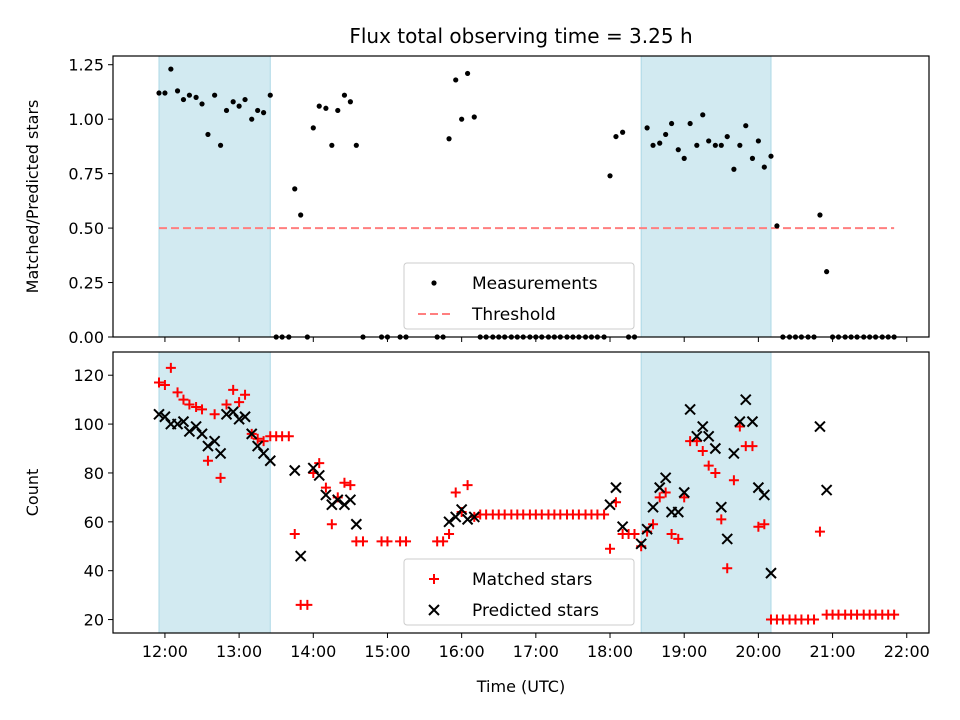 The width and height of the screenshot is (960, 720). I want to click on legend: Measurements Threshold, so click(519, 296).